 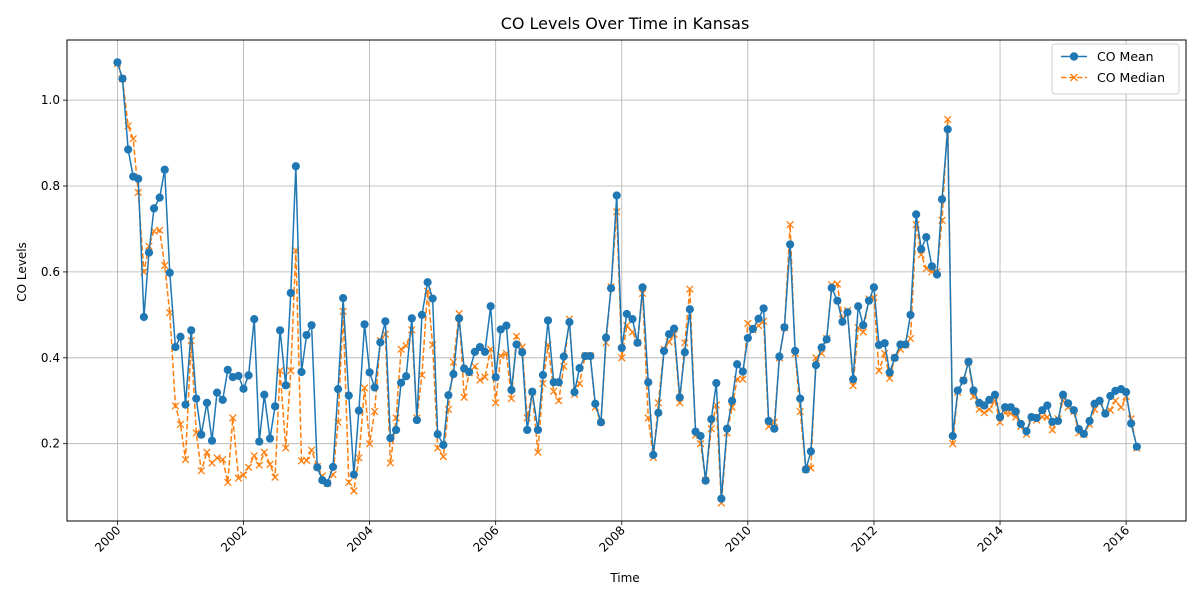 What do you see at coordinates (1125, 56) in the screenshot?
I see `legend-mean-label: CO Mean` at bounding box center [1125, 56].